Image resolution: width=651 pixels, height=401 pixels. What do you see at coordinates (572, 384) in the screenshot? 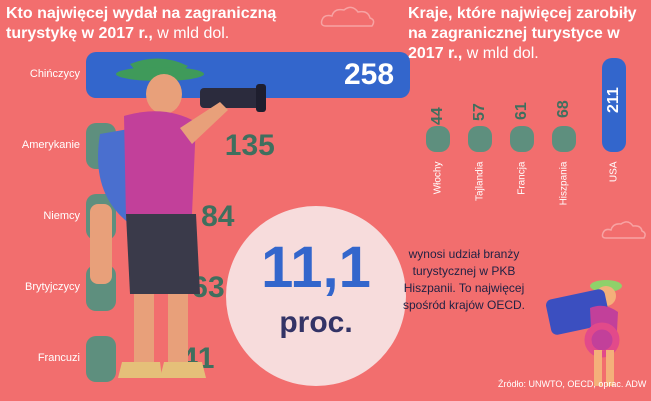
I see `source-note: Źródło: UNWTO, OECD, oprac. ADW` at bounding box center [572, 384].